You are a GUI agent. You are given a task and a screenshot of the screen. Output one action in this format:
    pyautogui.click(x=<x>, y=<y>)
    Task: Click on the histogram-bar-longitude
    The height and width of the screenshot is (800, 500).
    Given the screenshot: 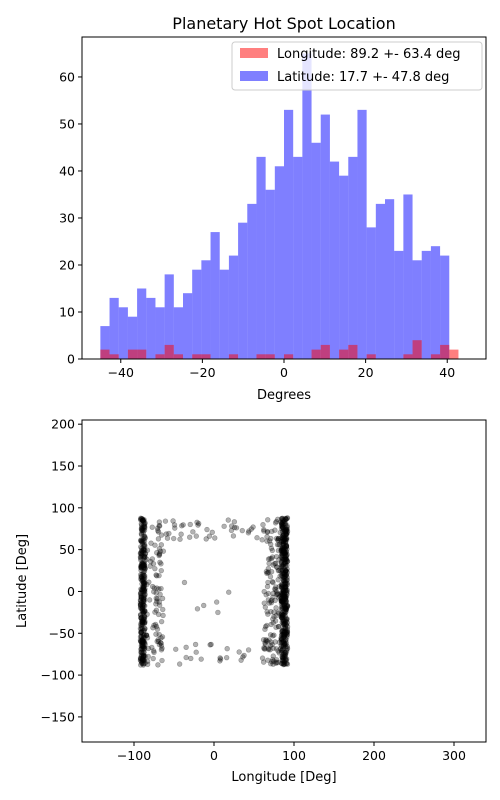 What is the action you would take?
    pyautogui.click(x=445, y=351)
    